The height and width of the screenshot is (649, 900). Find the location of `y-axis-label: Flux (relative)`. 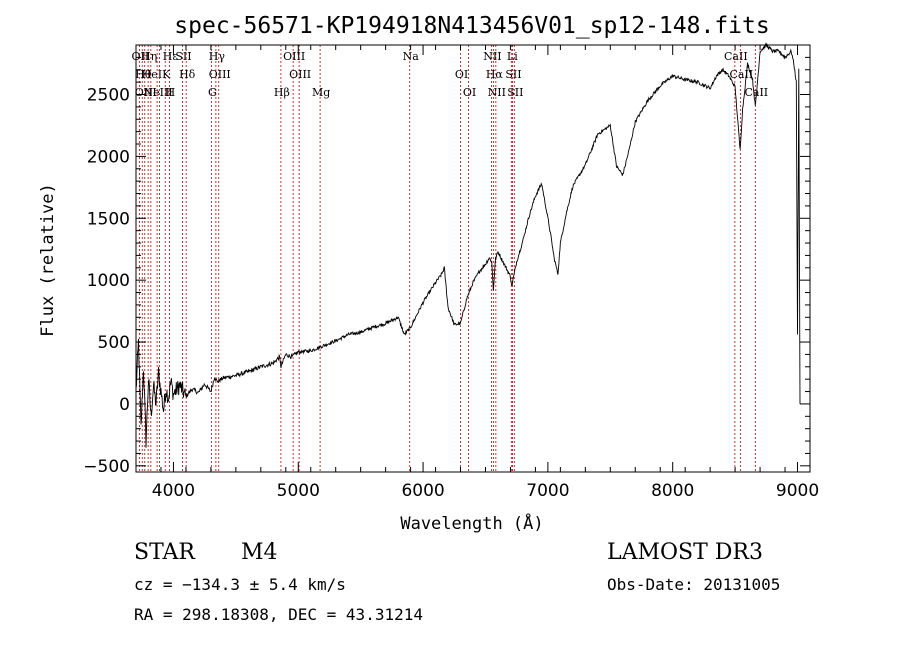

y-axis-label: Flux (relative) is located at coordinates (48, 260).